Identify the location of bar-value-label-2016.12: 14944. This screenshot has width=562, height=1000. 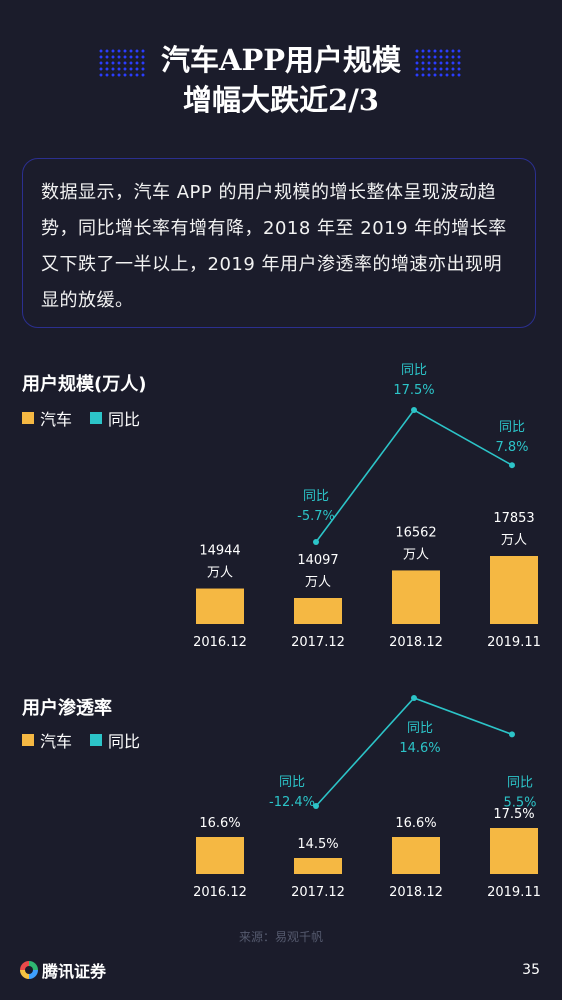
(219, 551).